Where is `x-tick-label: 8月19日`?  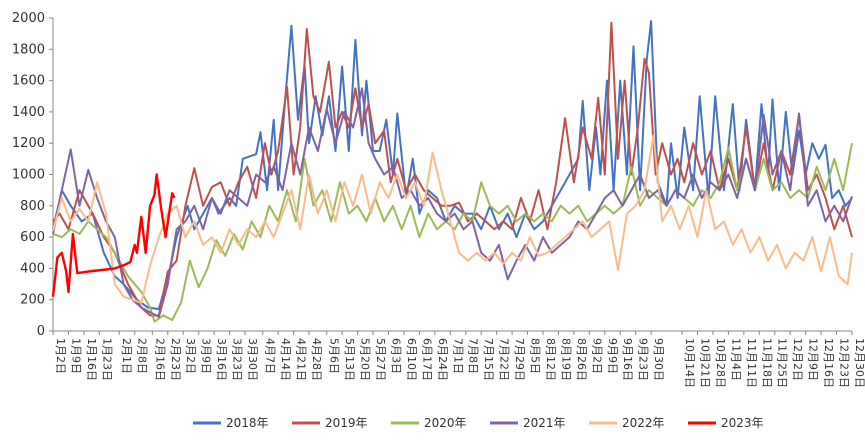 x-tick-label: 8月19日 is located at coordinates (565, 359).